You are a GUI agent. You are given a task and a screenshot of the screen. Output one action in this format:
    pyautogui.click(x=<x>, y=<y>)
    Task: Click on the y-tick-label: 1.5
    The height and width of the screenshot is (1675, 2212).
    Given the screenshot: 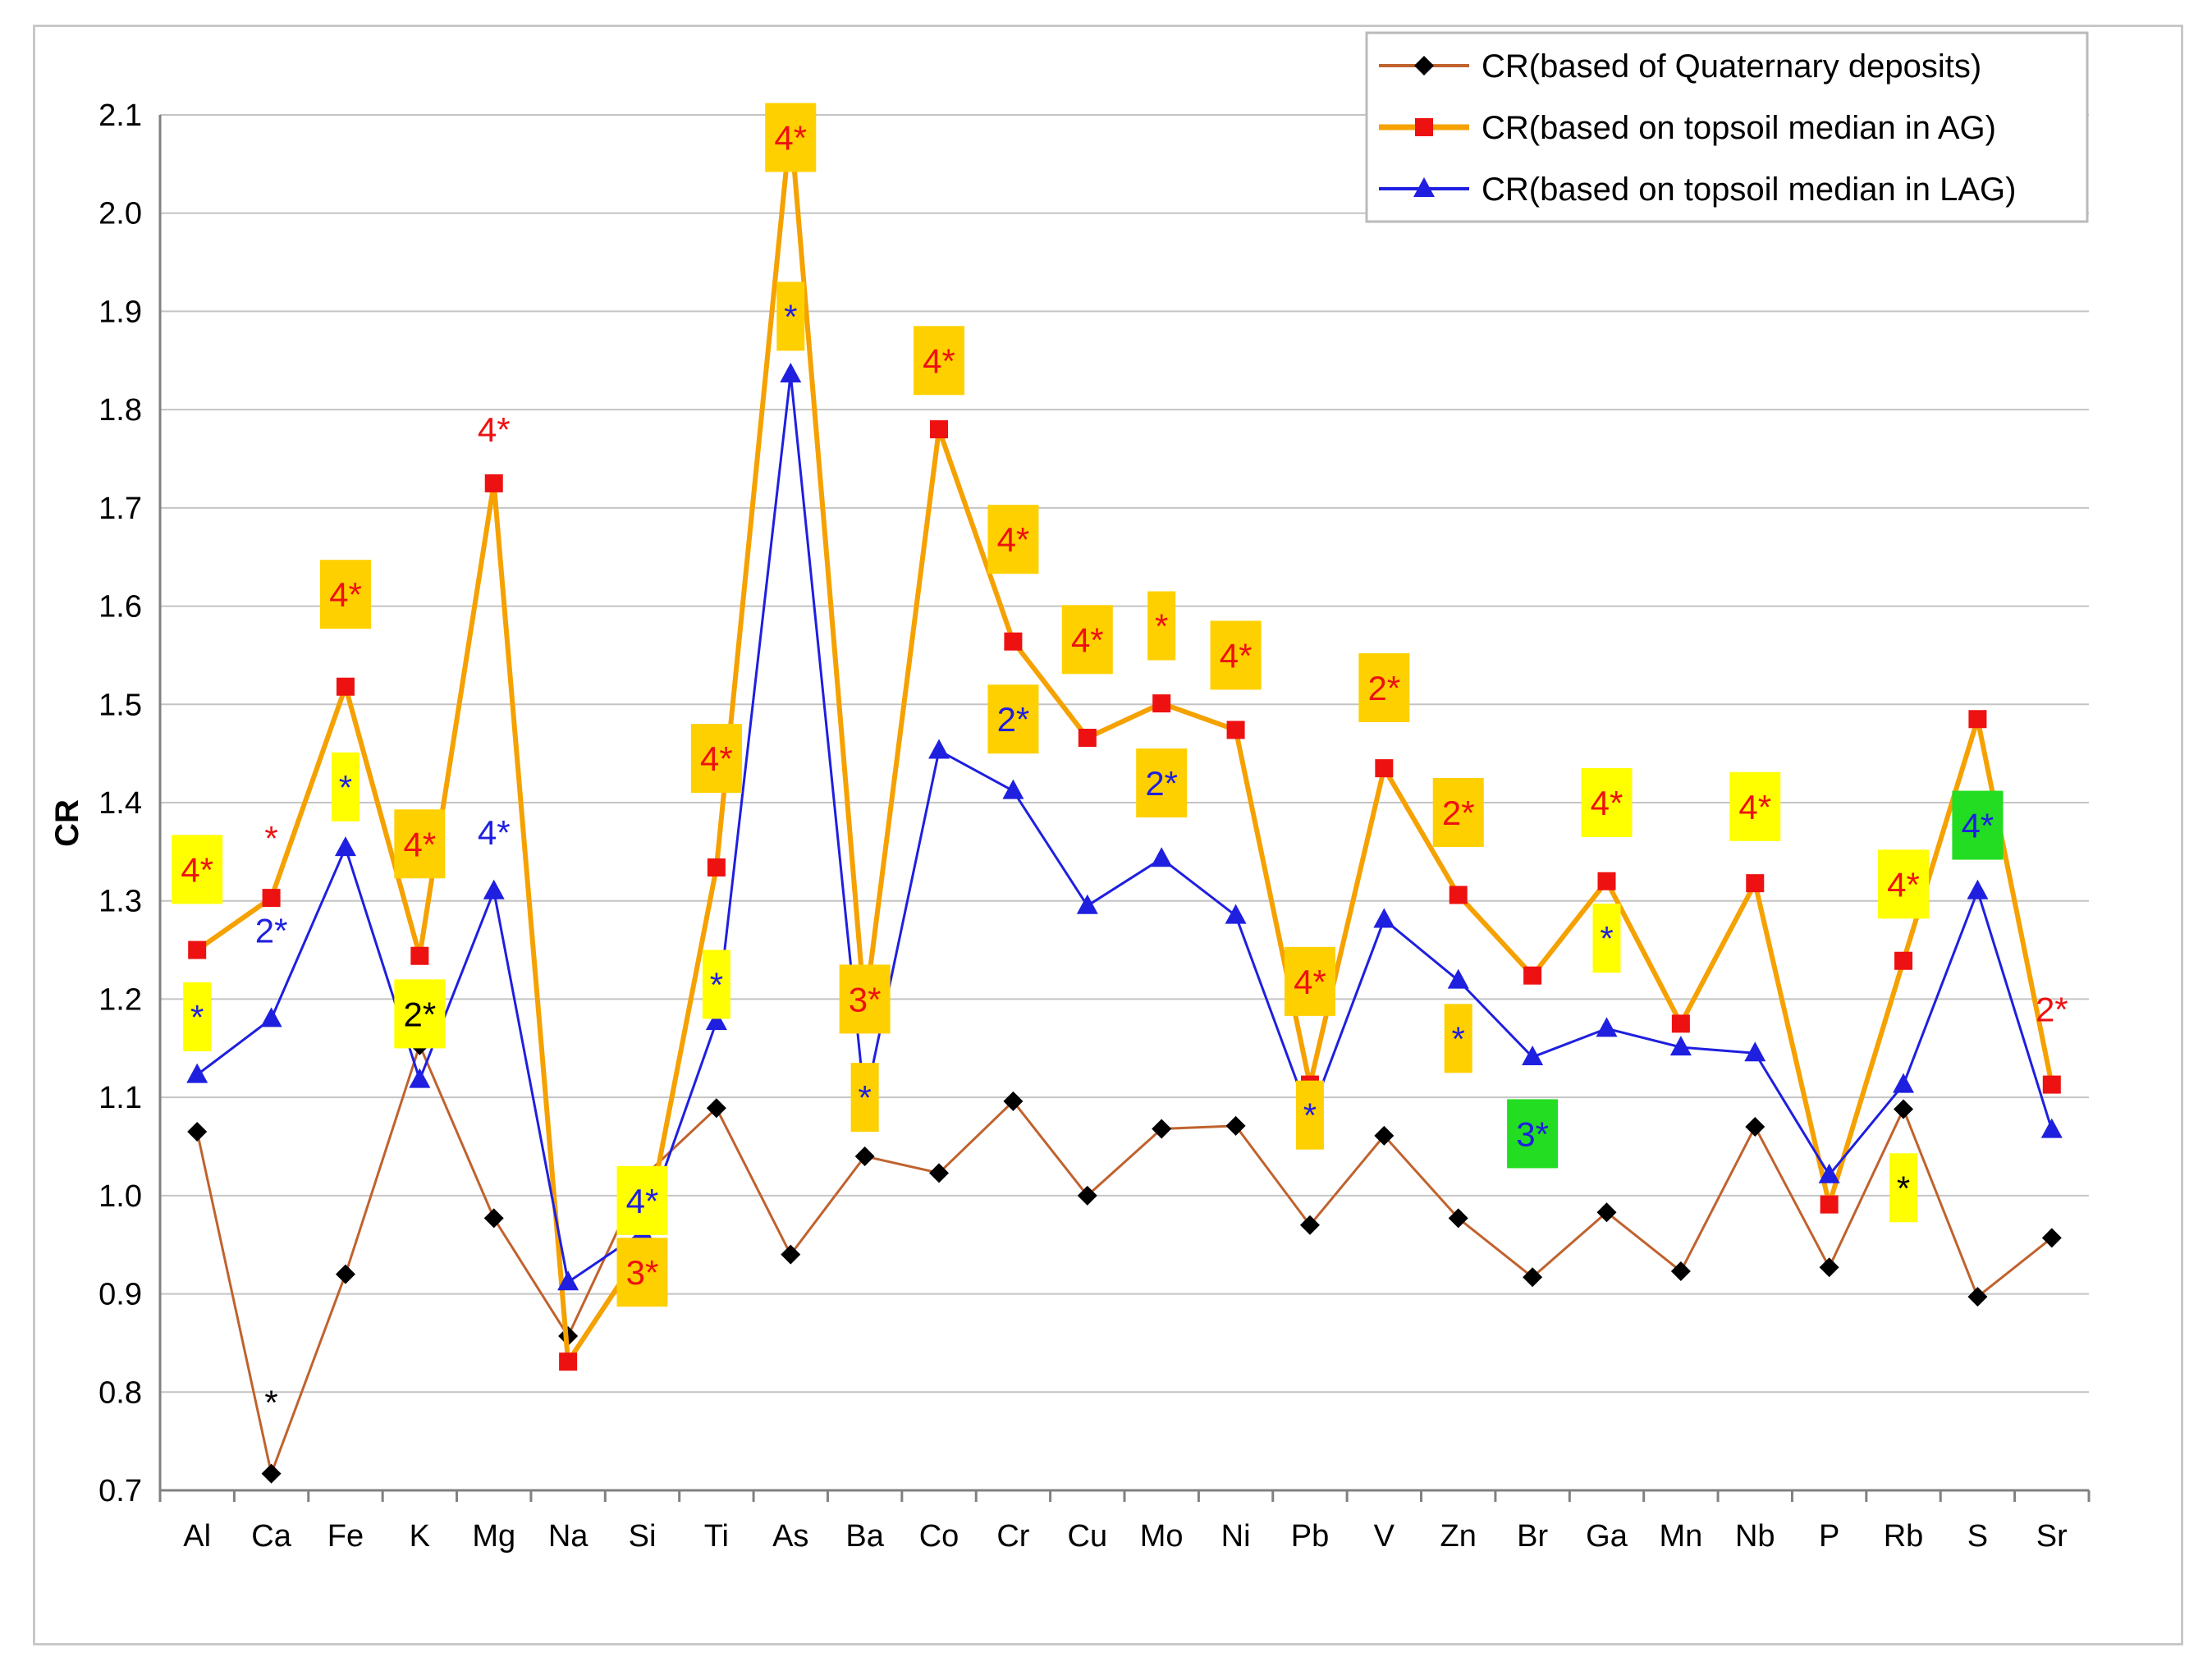 What is the action you would take?
    pyautogui.click(x=120, y=705)
    